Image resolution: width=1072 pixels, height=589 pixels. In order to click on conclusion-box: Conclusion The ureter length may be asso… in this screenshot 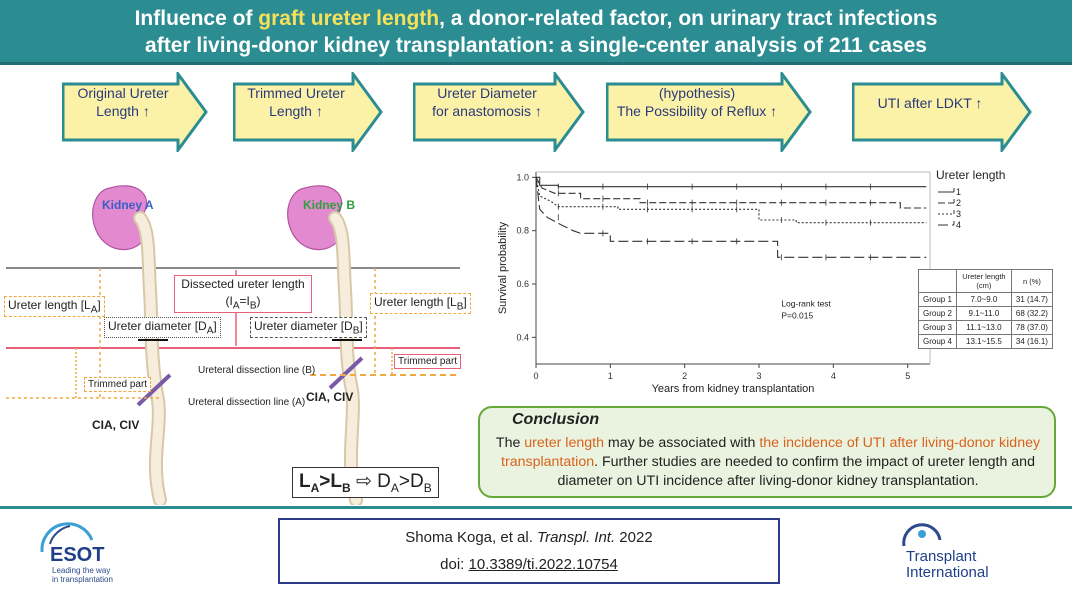, I will do `click(767, 452)`.